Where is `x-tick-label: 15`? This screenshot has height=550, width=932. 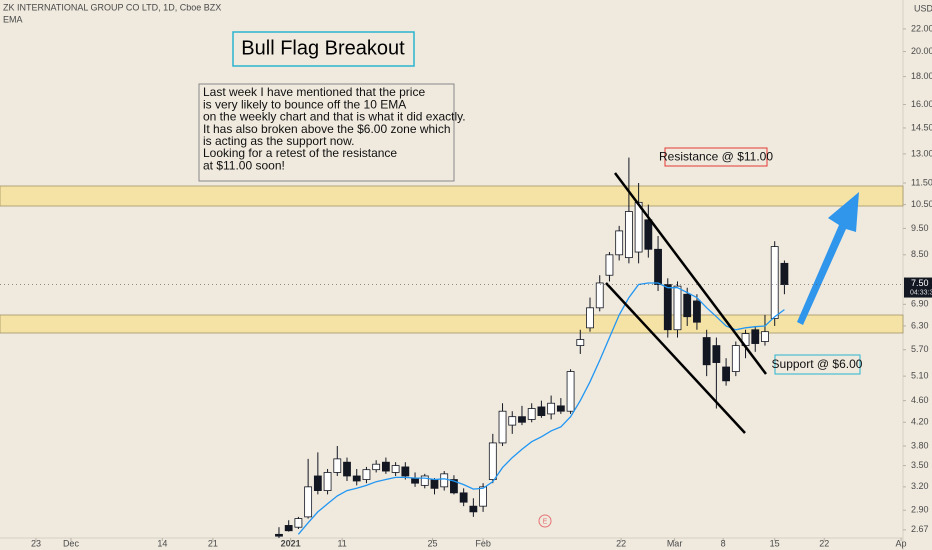
x-tick-label: 15 is located at coordinates (775, 543).